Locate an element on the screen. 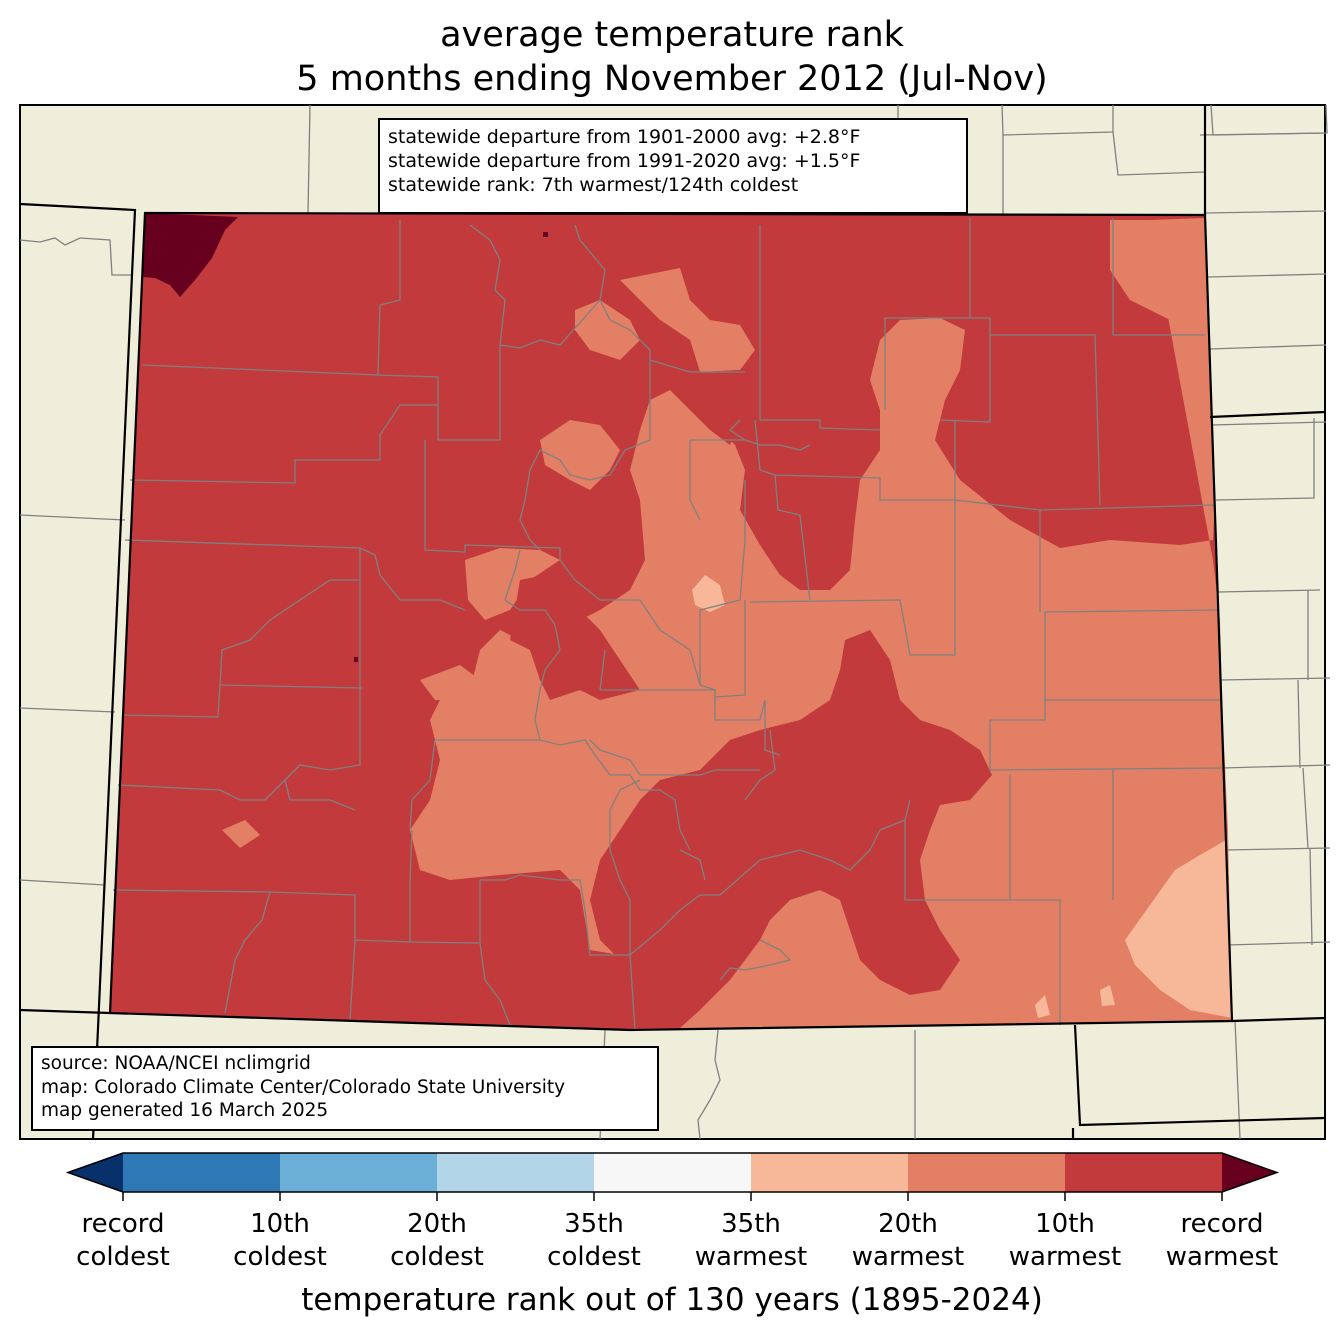  source-line-3: map generated 16 March 2025 is located at coordinates (185, 1110).